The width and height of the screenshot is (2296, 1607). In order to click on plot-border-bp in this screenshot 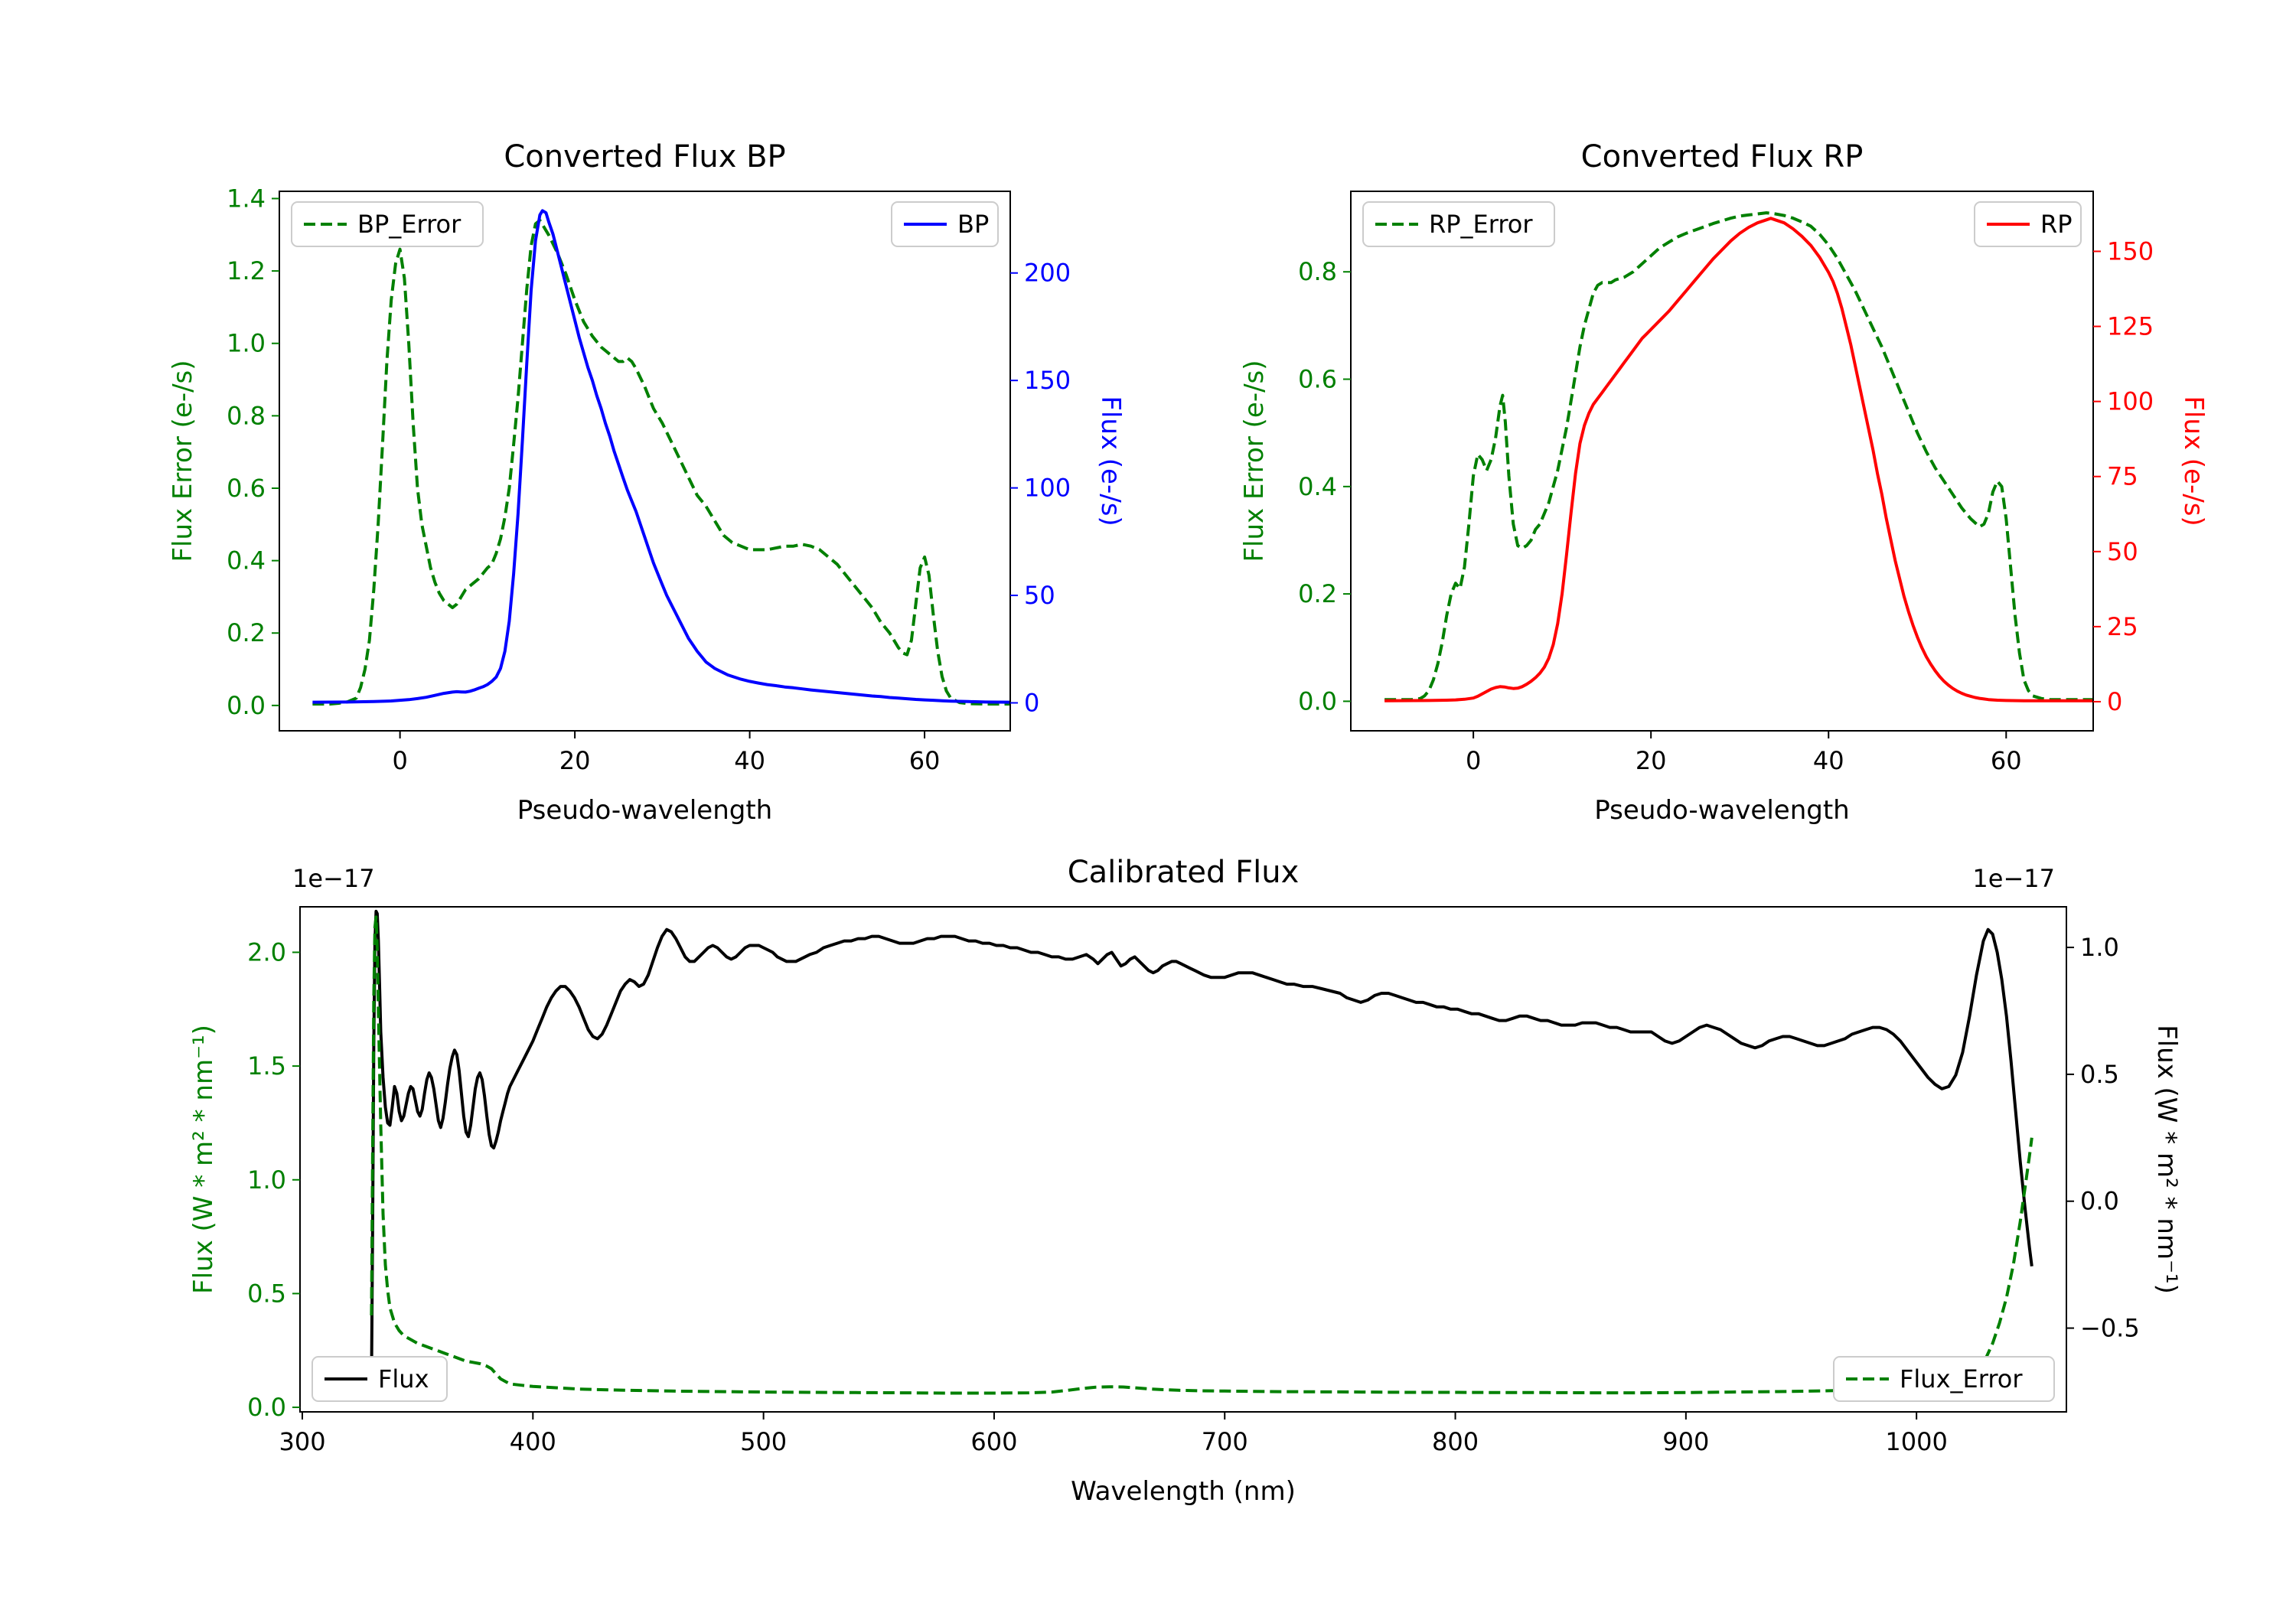, I will do `click(645, 461)`.